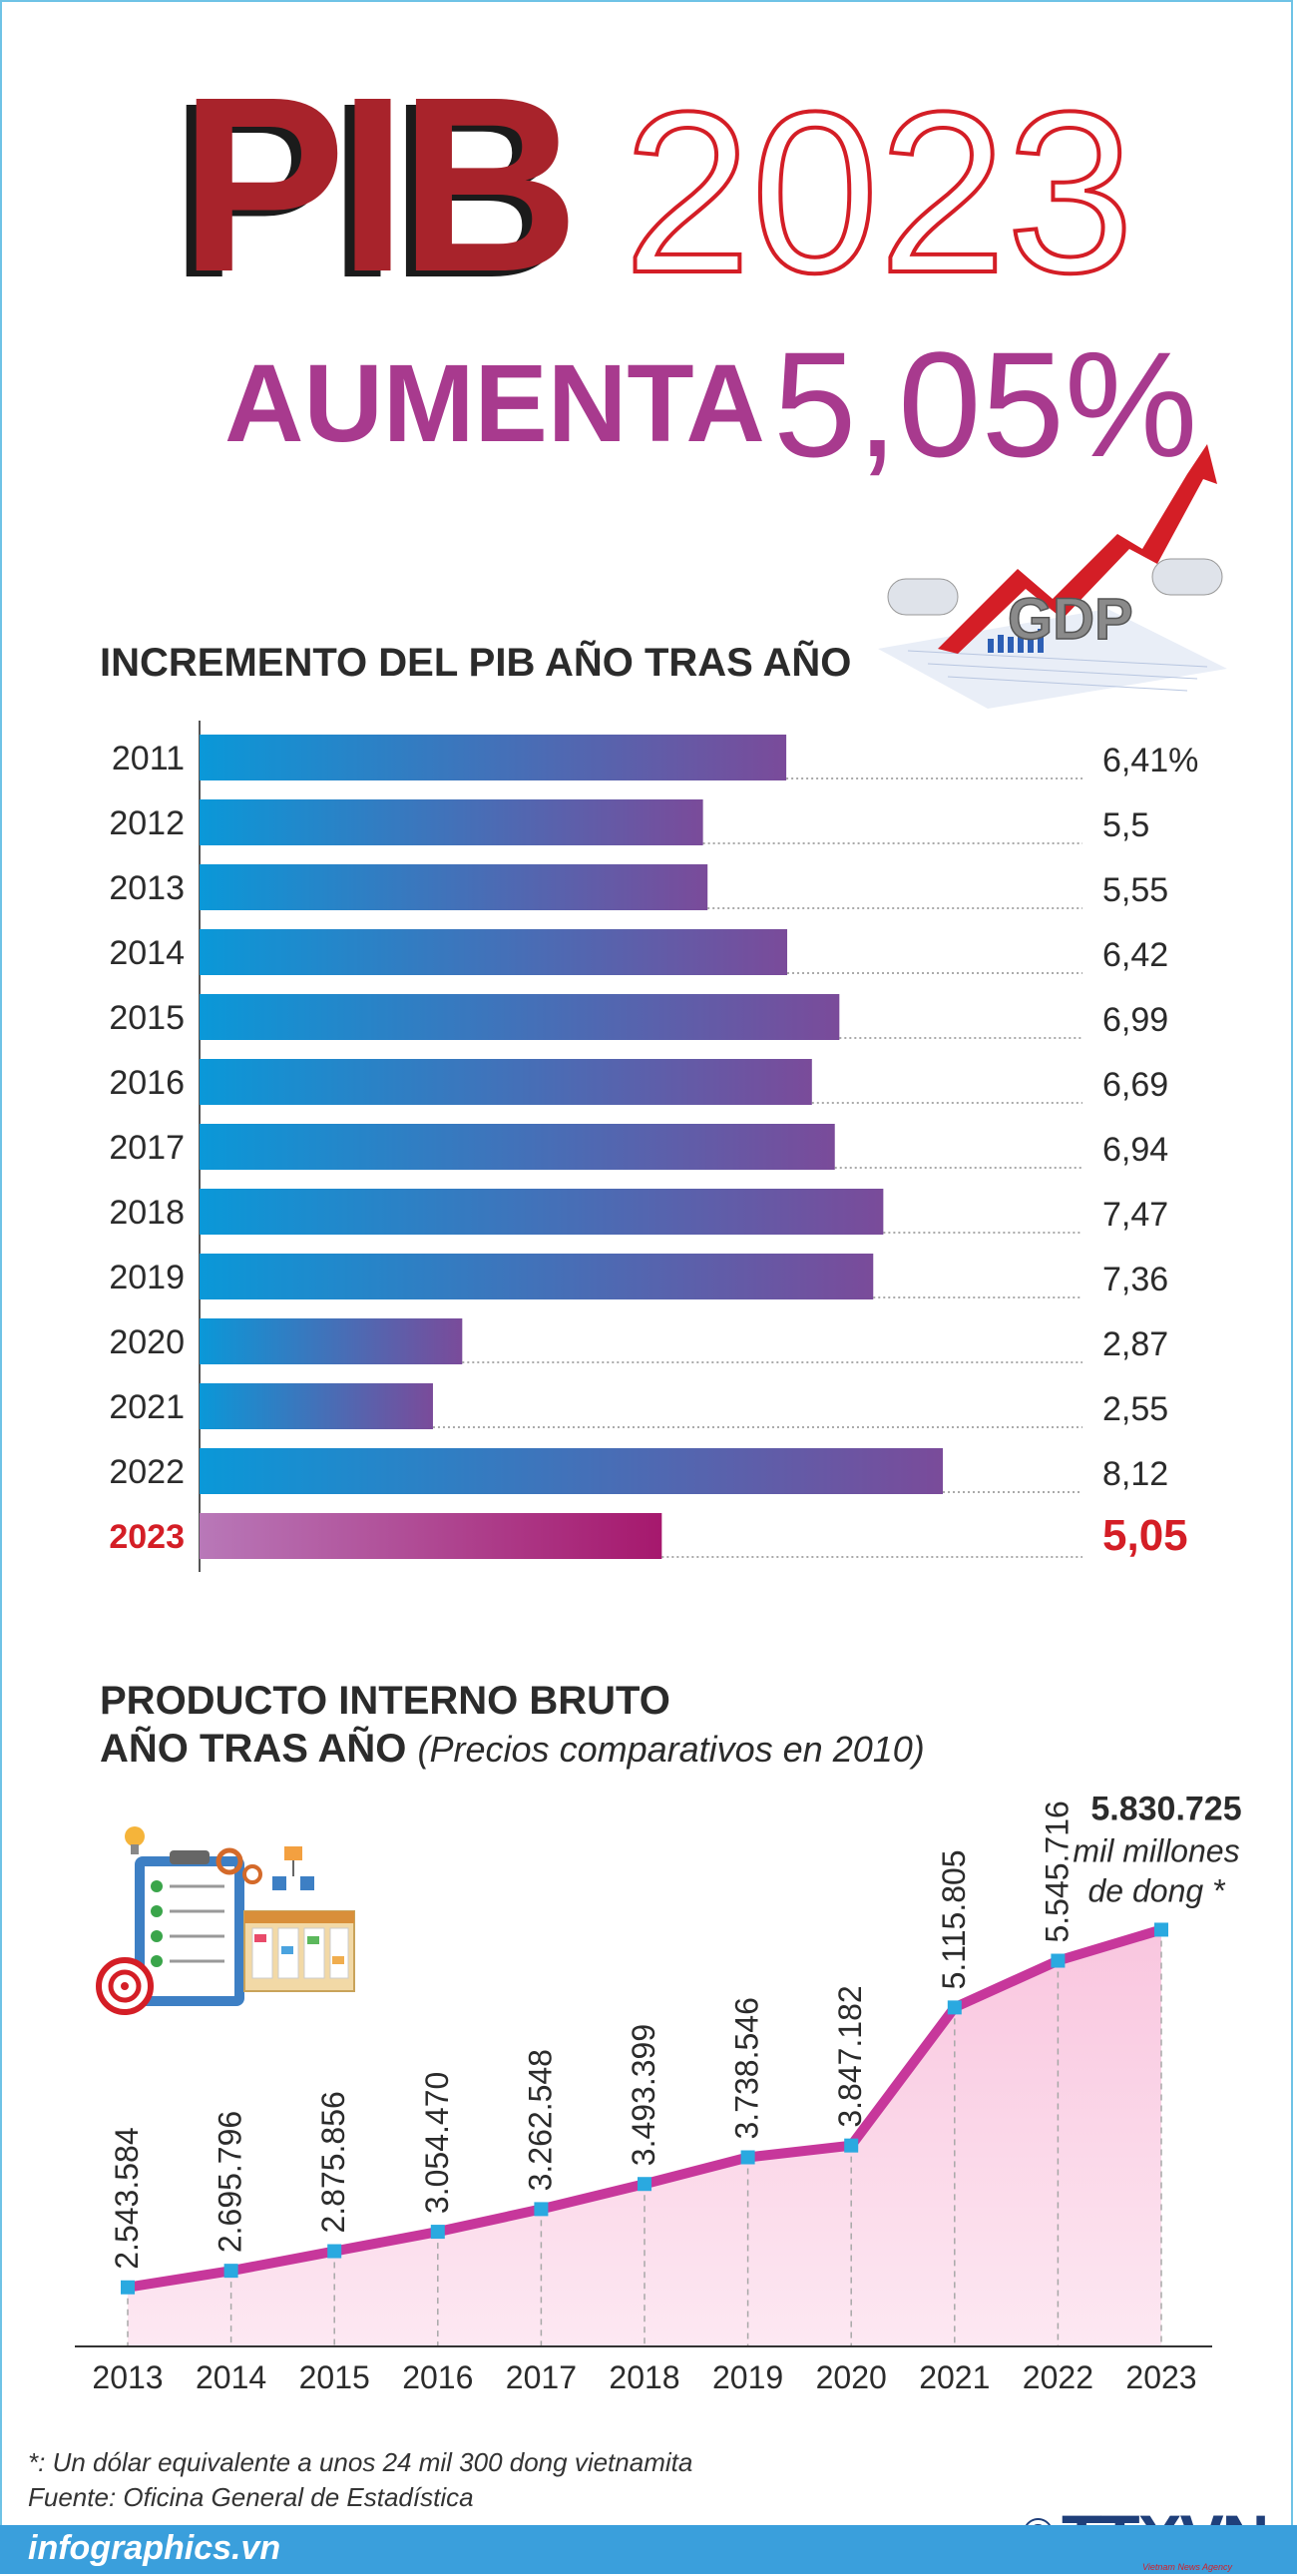 The image size is (1297, 2576). Describe the element at coordinates (1135, 1020) in the screenshot. I see `growth-value-label-2015: 6,99` at that location.